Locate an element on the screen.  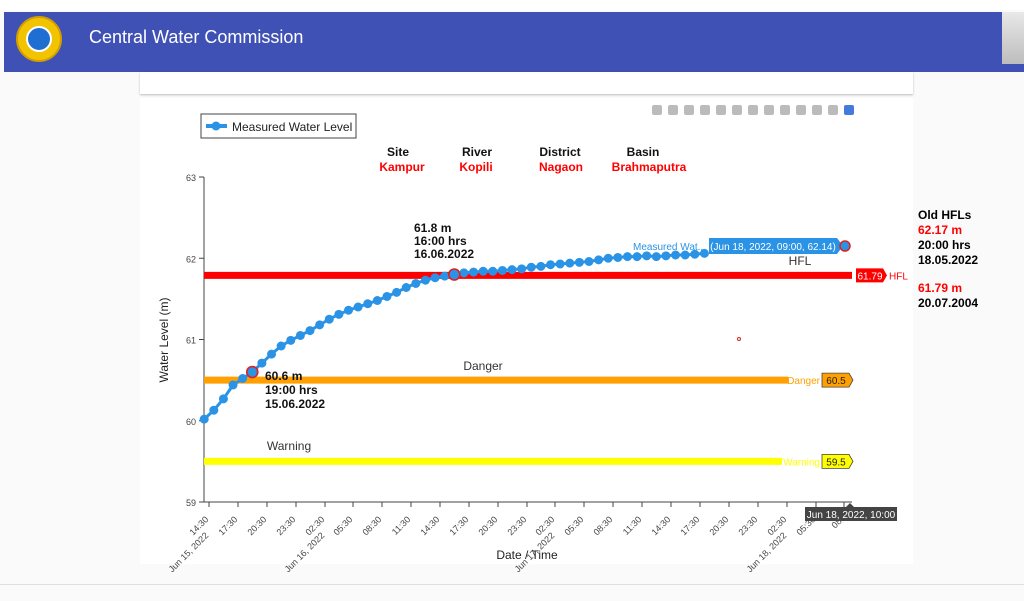
cwc-logo-icon is located at coordinates (39, 39).